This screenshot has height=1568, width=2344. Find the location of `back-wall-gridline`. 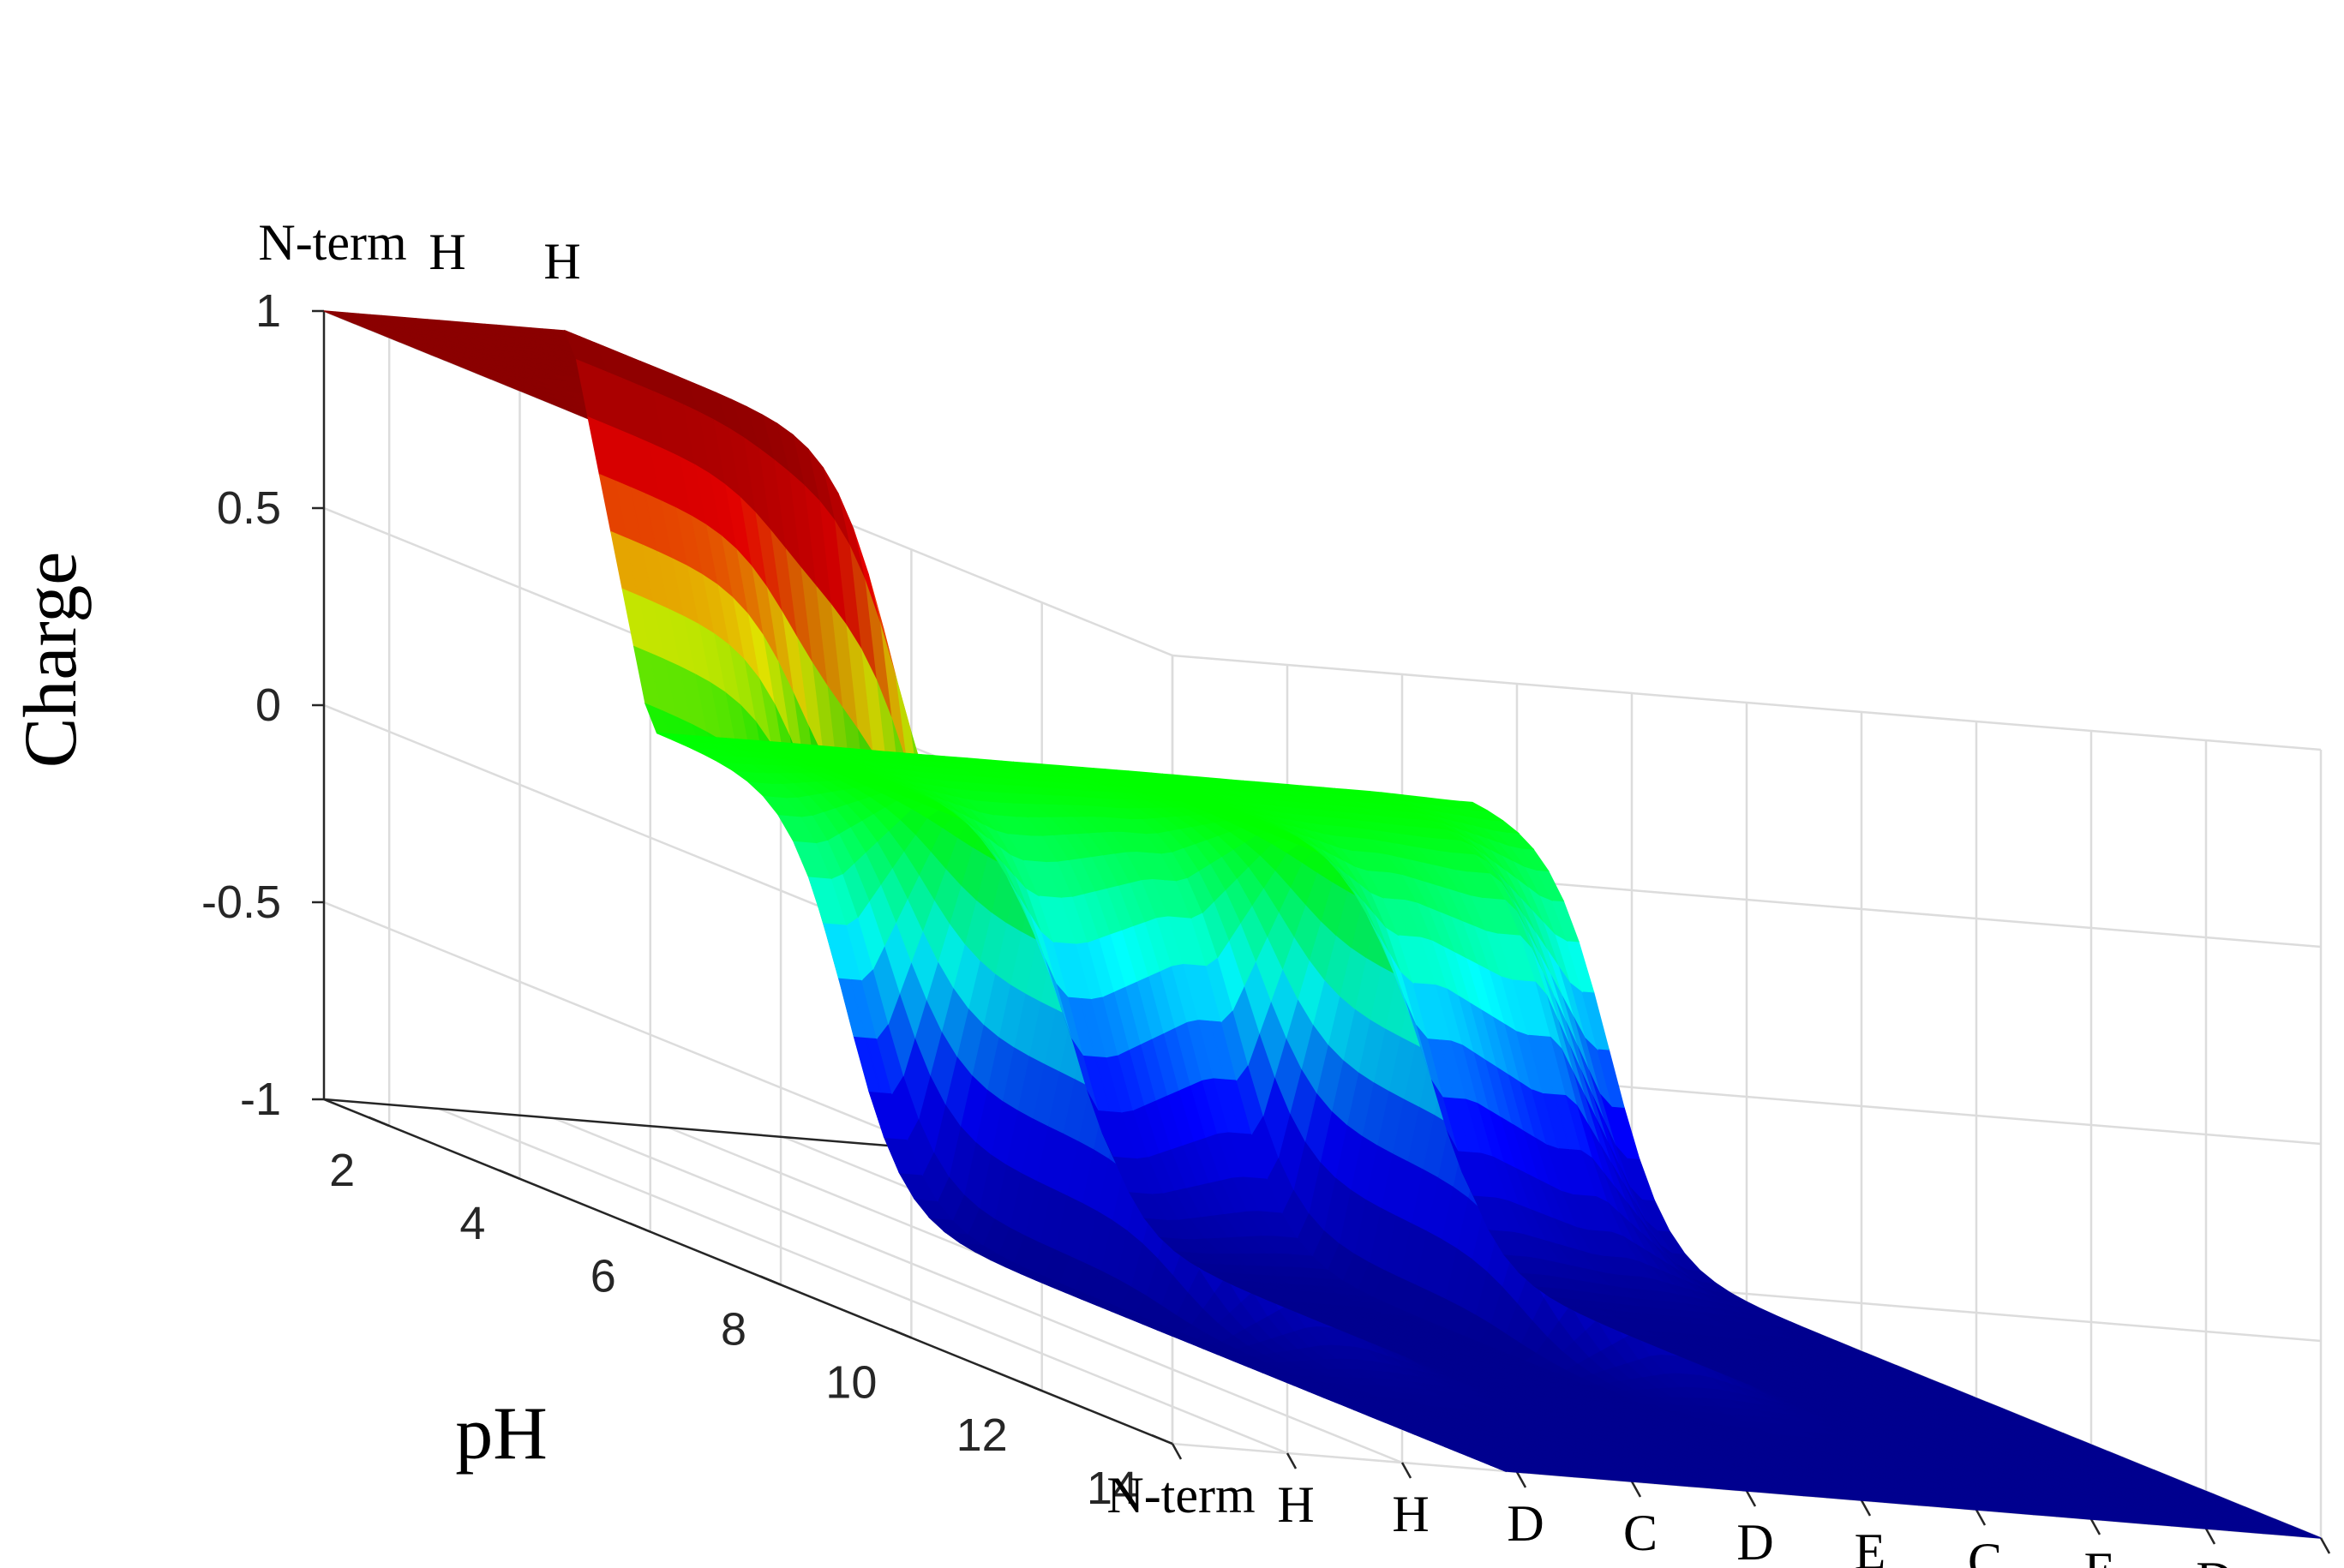

back-wall-gridline is located at coordinates (1747, 702).